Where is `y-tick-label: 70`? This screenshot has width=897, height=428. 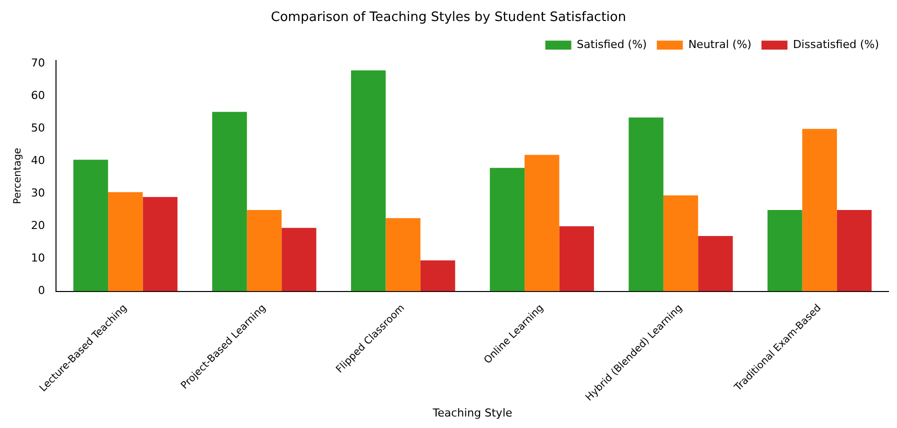
y-tick-label: 70 is located at coordinates (37, 63).